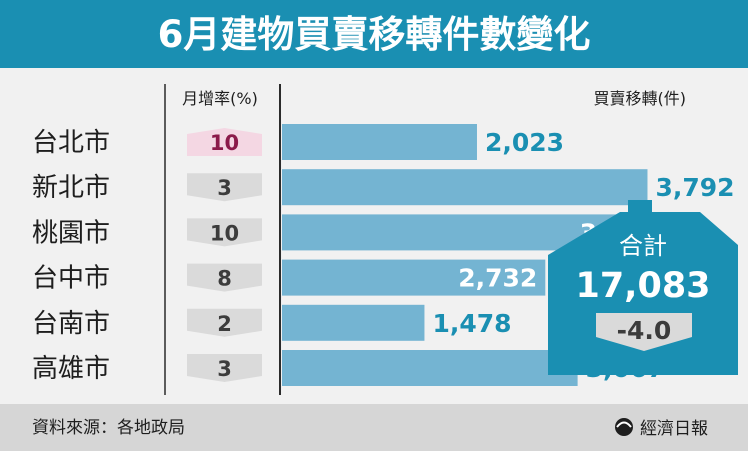 Image resolution: width=748 pixels, height=451 pixels. Describe the element at coordinates (220, 98) in the screenshot. I see `growth-header: 月增率(%)` at that location.